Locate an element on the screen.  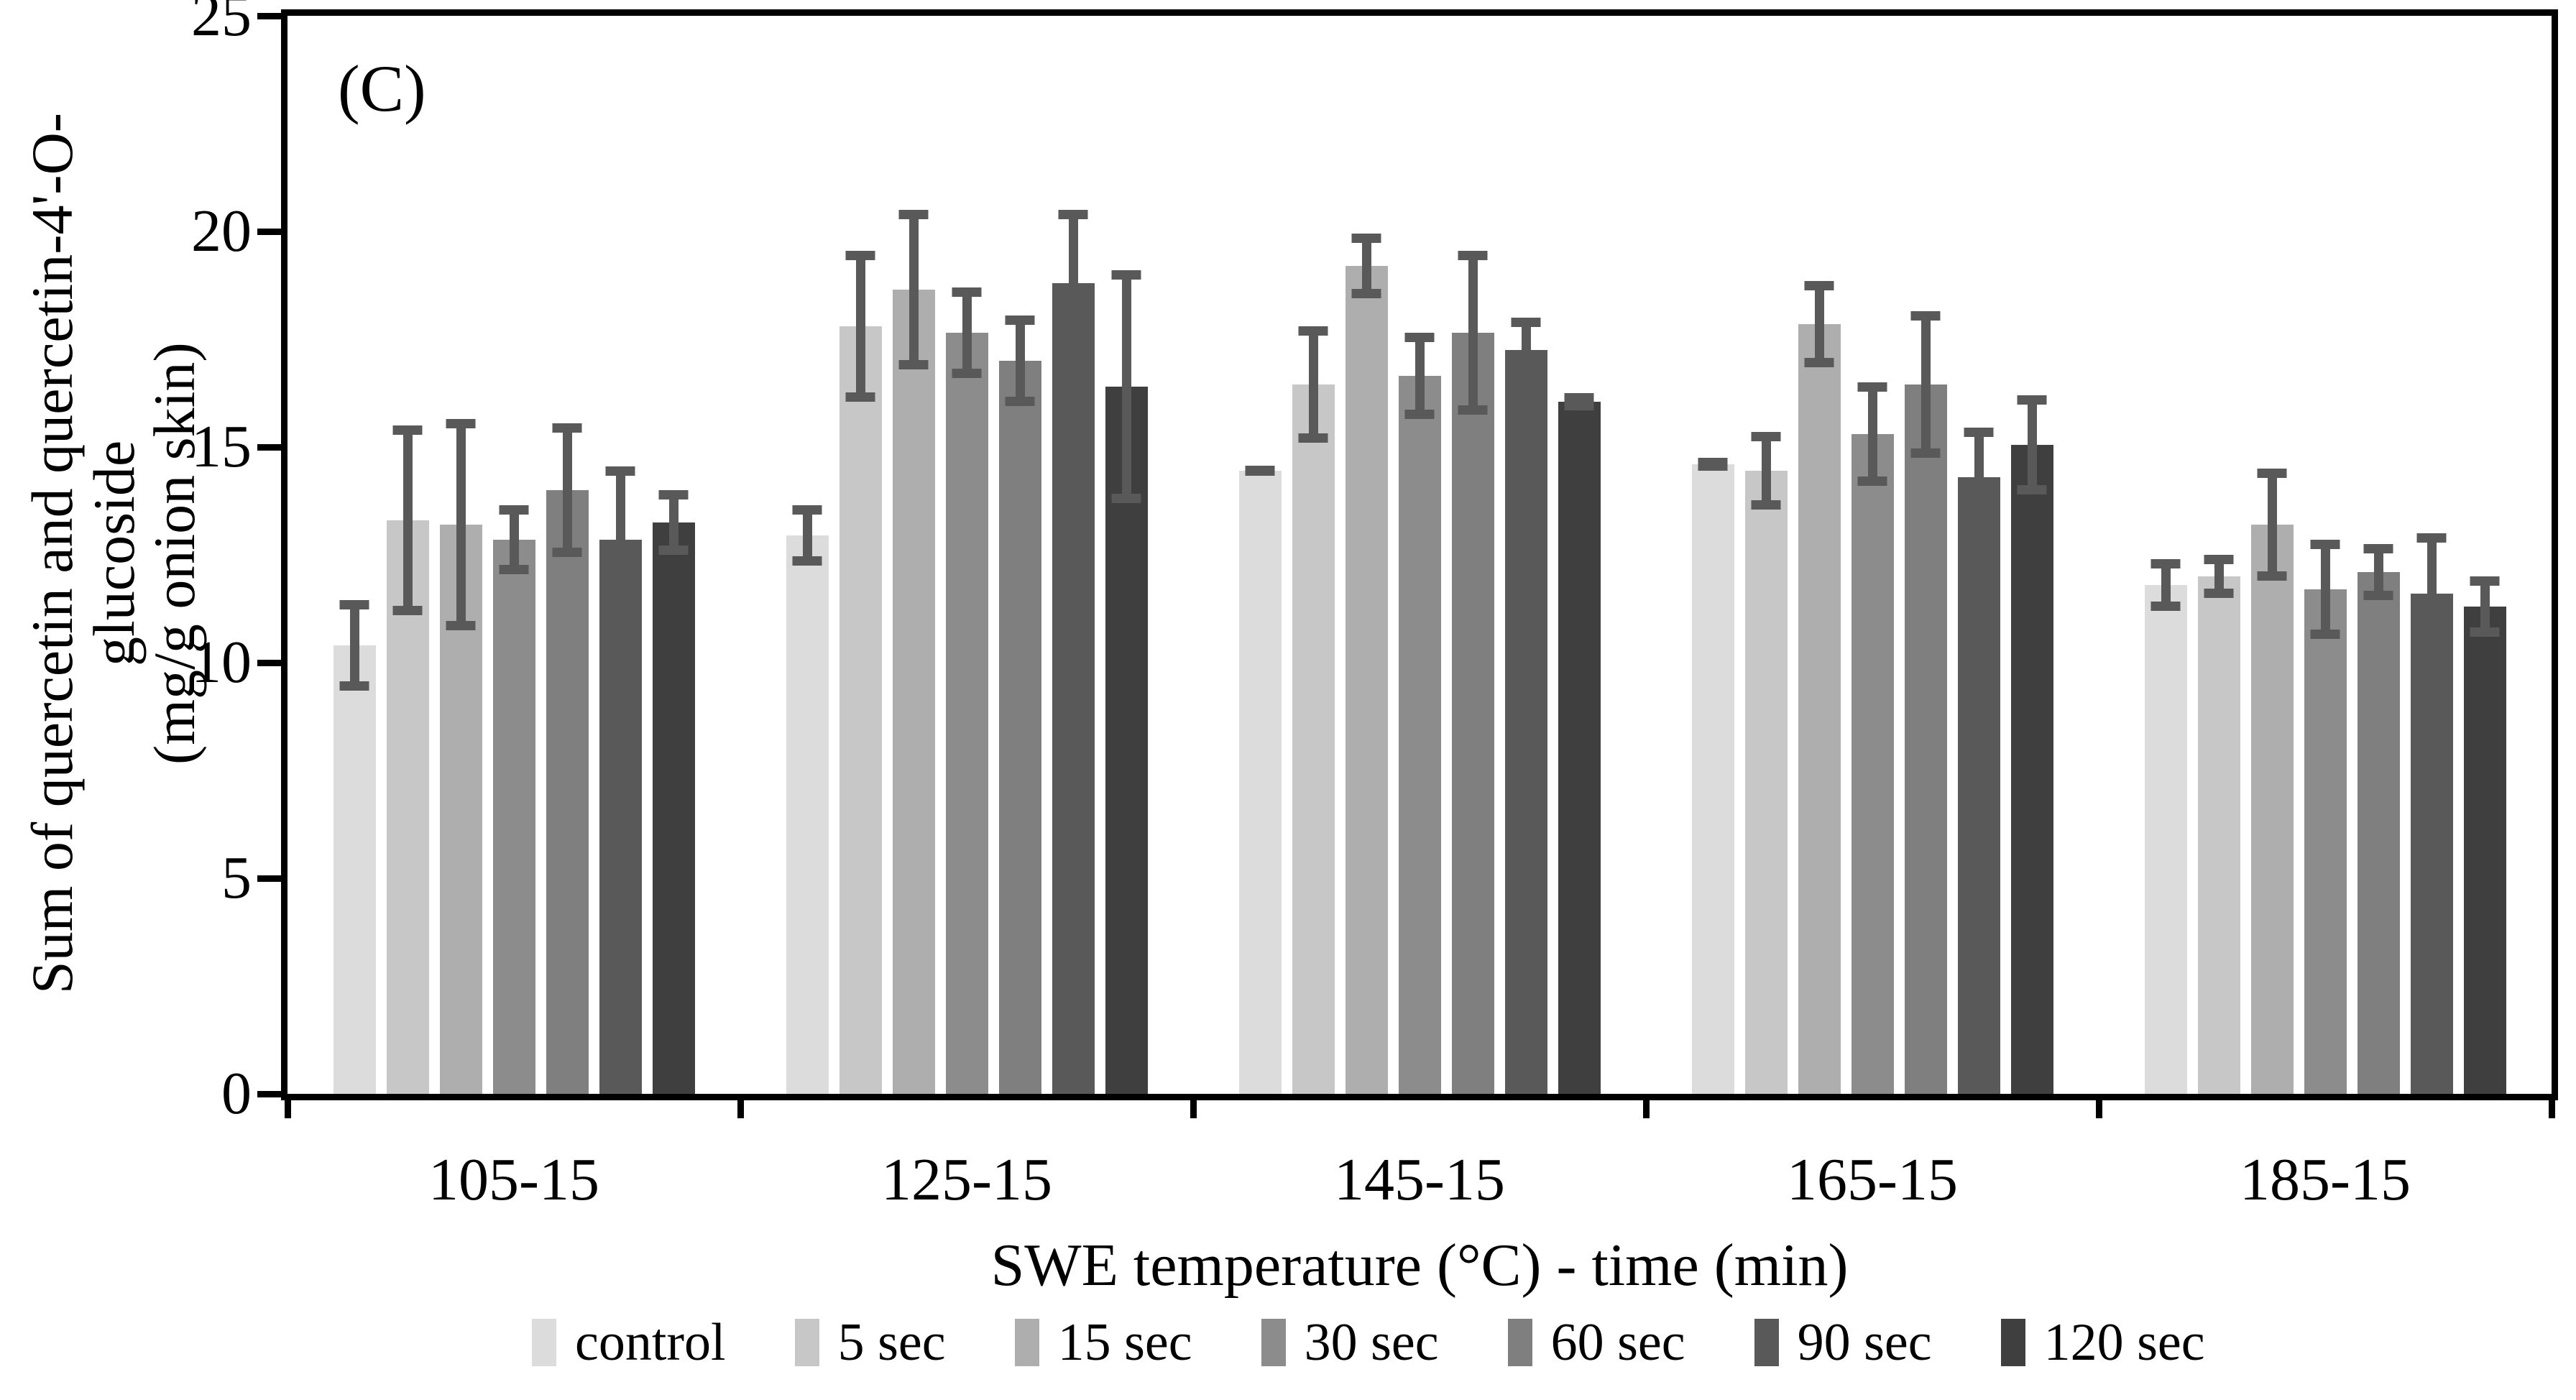
y-tick-label: 25 is located at coordinates (221, 25).